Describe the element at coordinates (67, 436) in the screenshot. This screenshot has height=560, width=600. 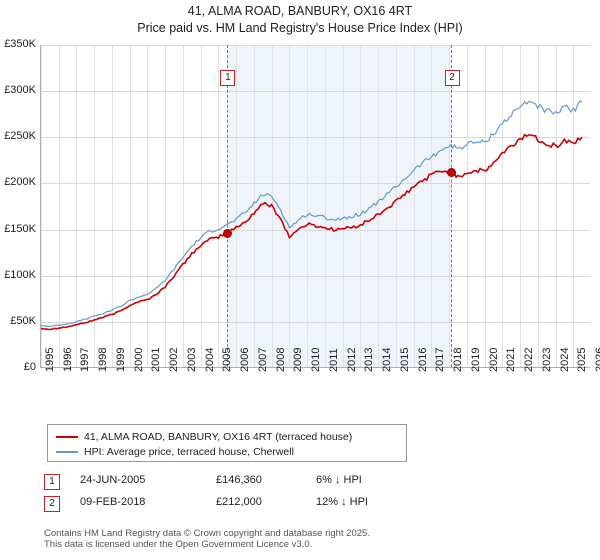
I see `legend-swatch-price` at that location.